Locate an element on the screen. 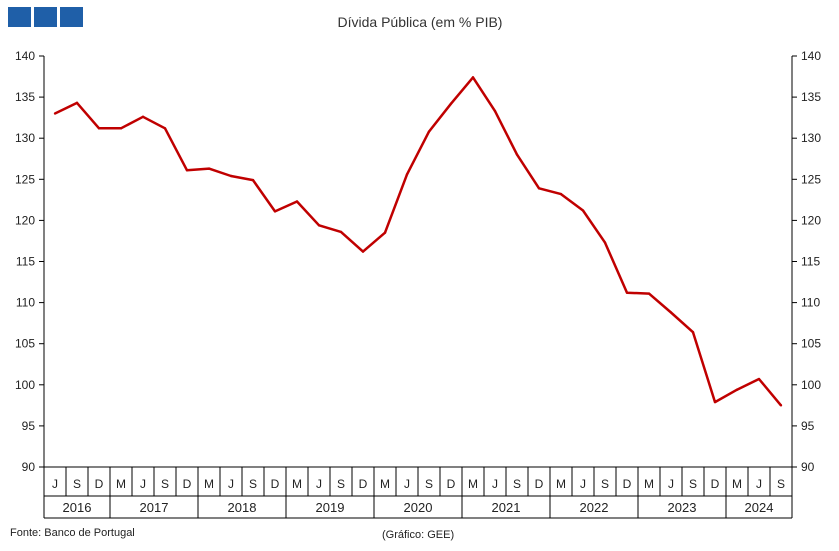 This screenshot has width=839, height=551. credit-note: (Gráfico: GEE) is located at coordinates (418, 535).